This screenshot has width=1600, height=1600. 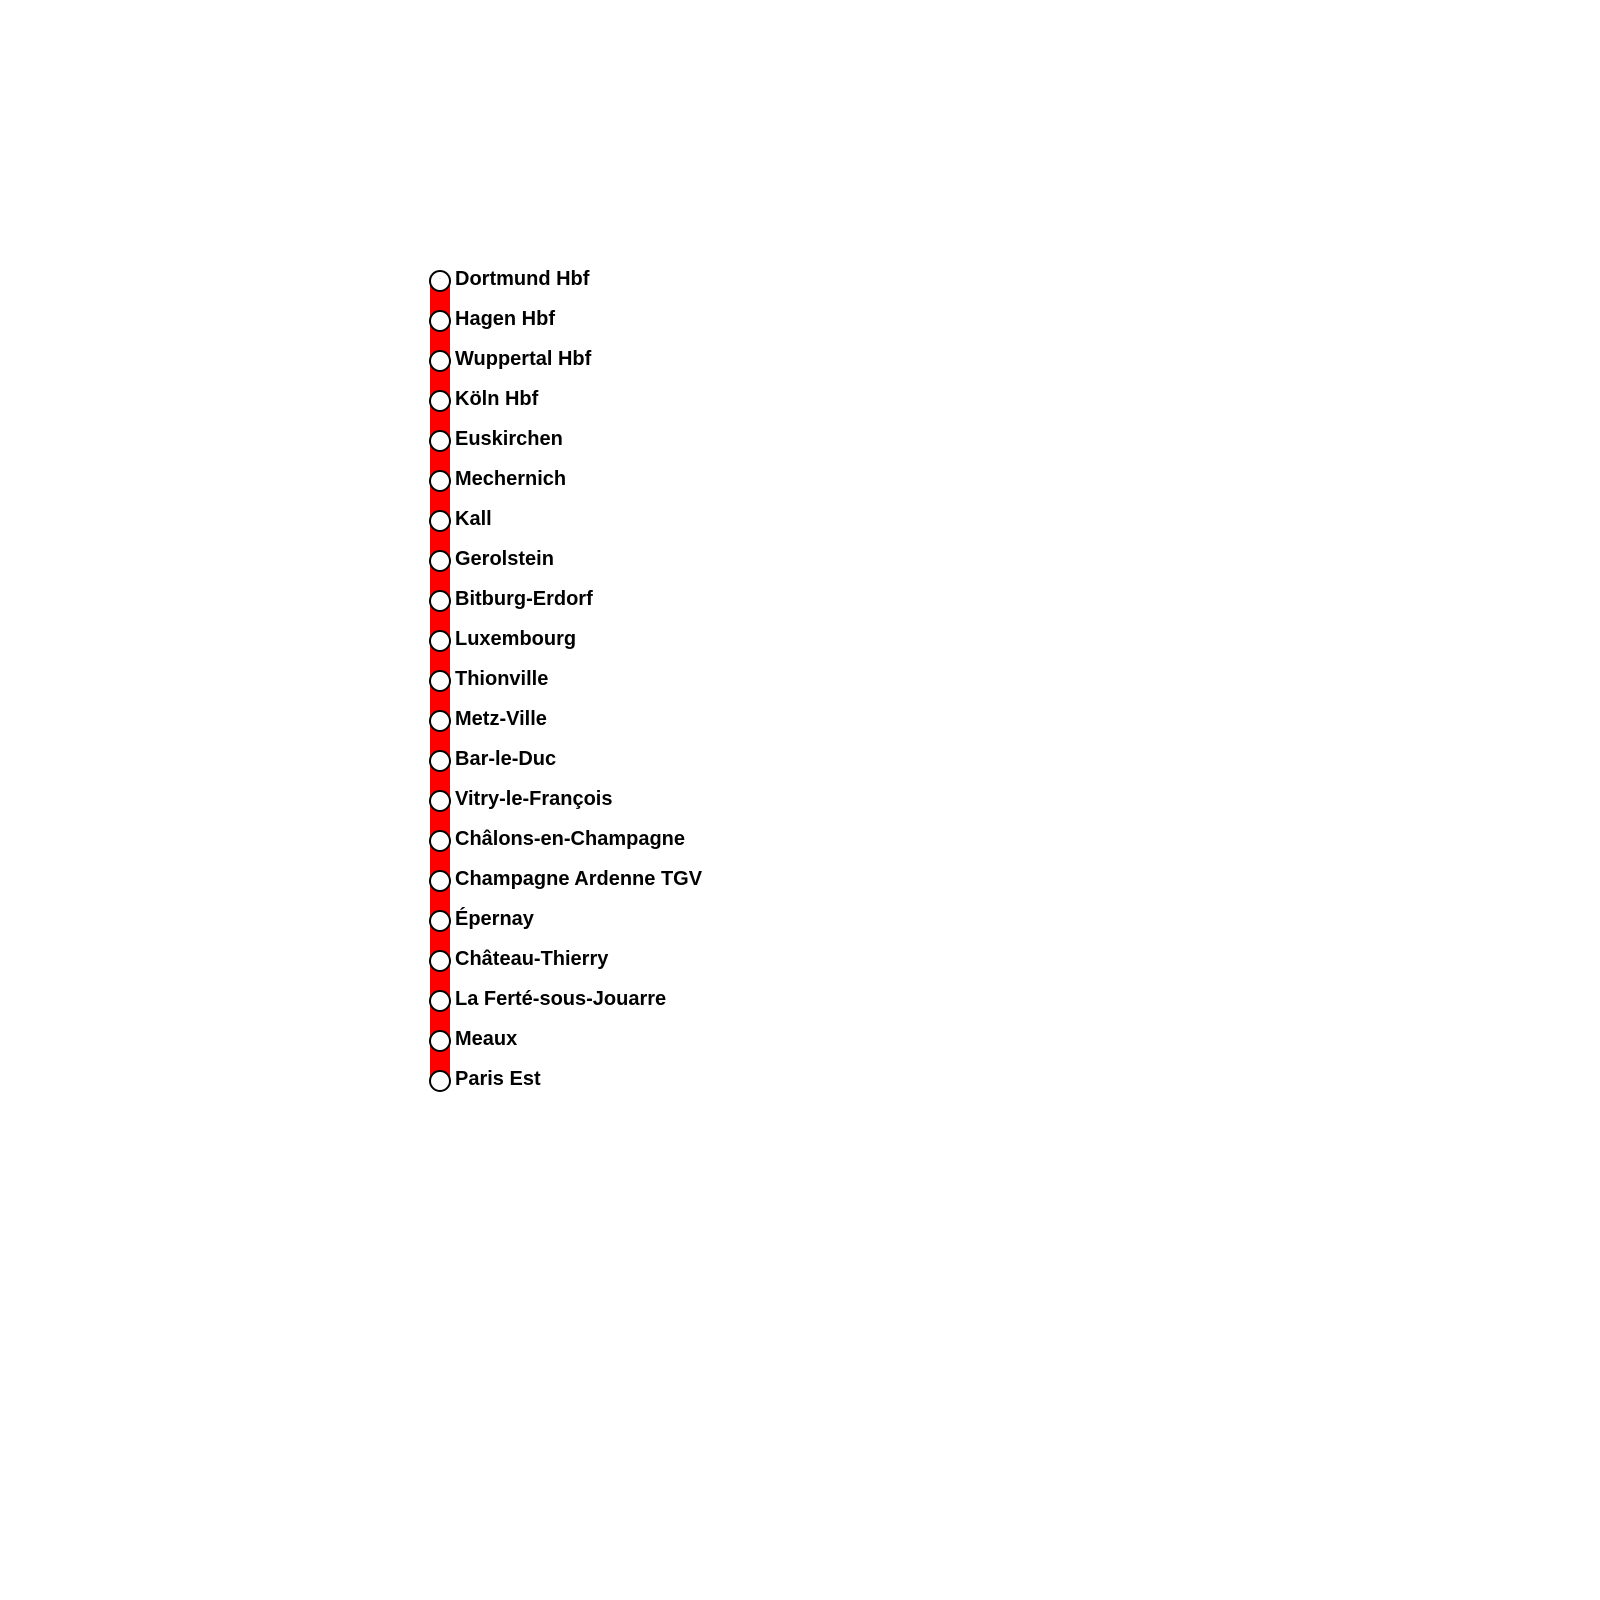 I want to click on station-label: Wuppertal Hbf, so click(x=523, y=359).